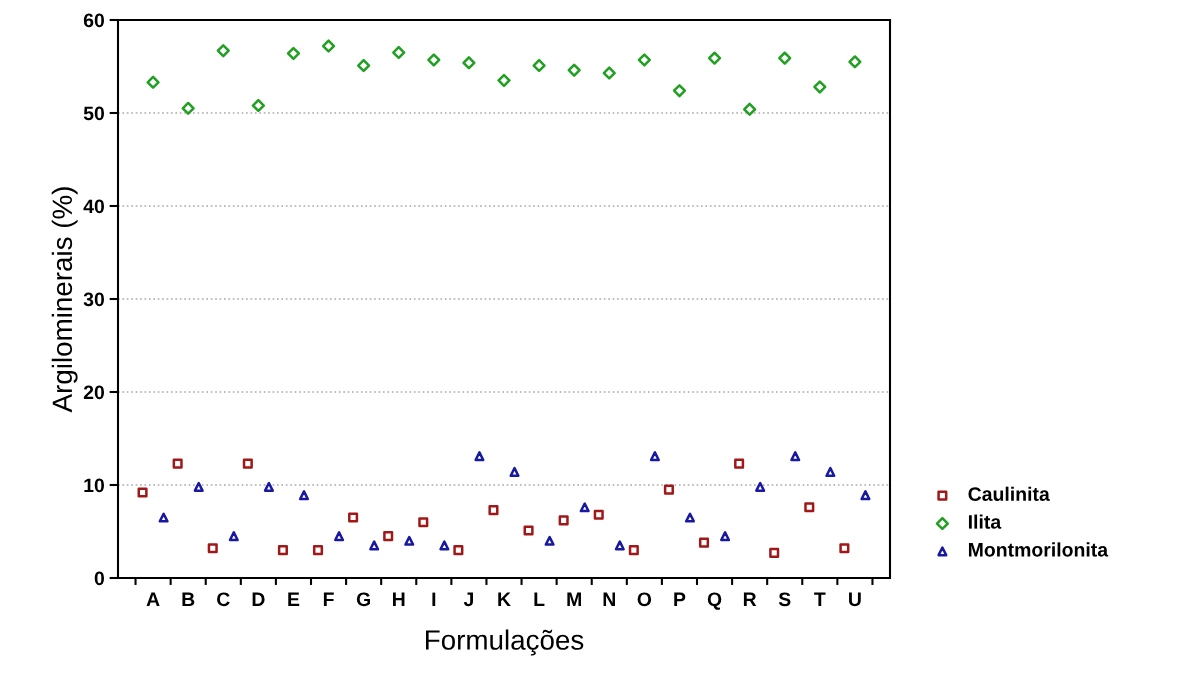 The image size is (1197, 673). What do you see at coordinates (985, 521) in the screenshot?
I see `legend-label: Ilita` at bounding box center [985, 521].